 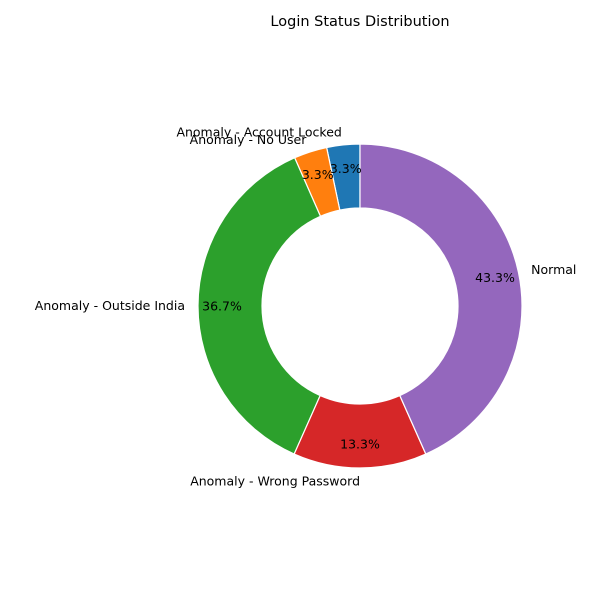 What do you see at coordinates (360, 444) in the screenshot?
I see `slice-percent-label-3: 13.3%` at bounding box center [360, 444].